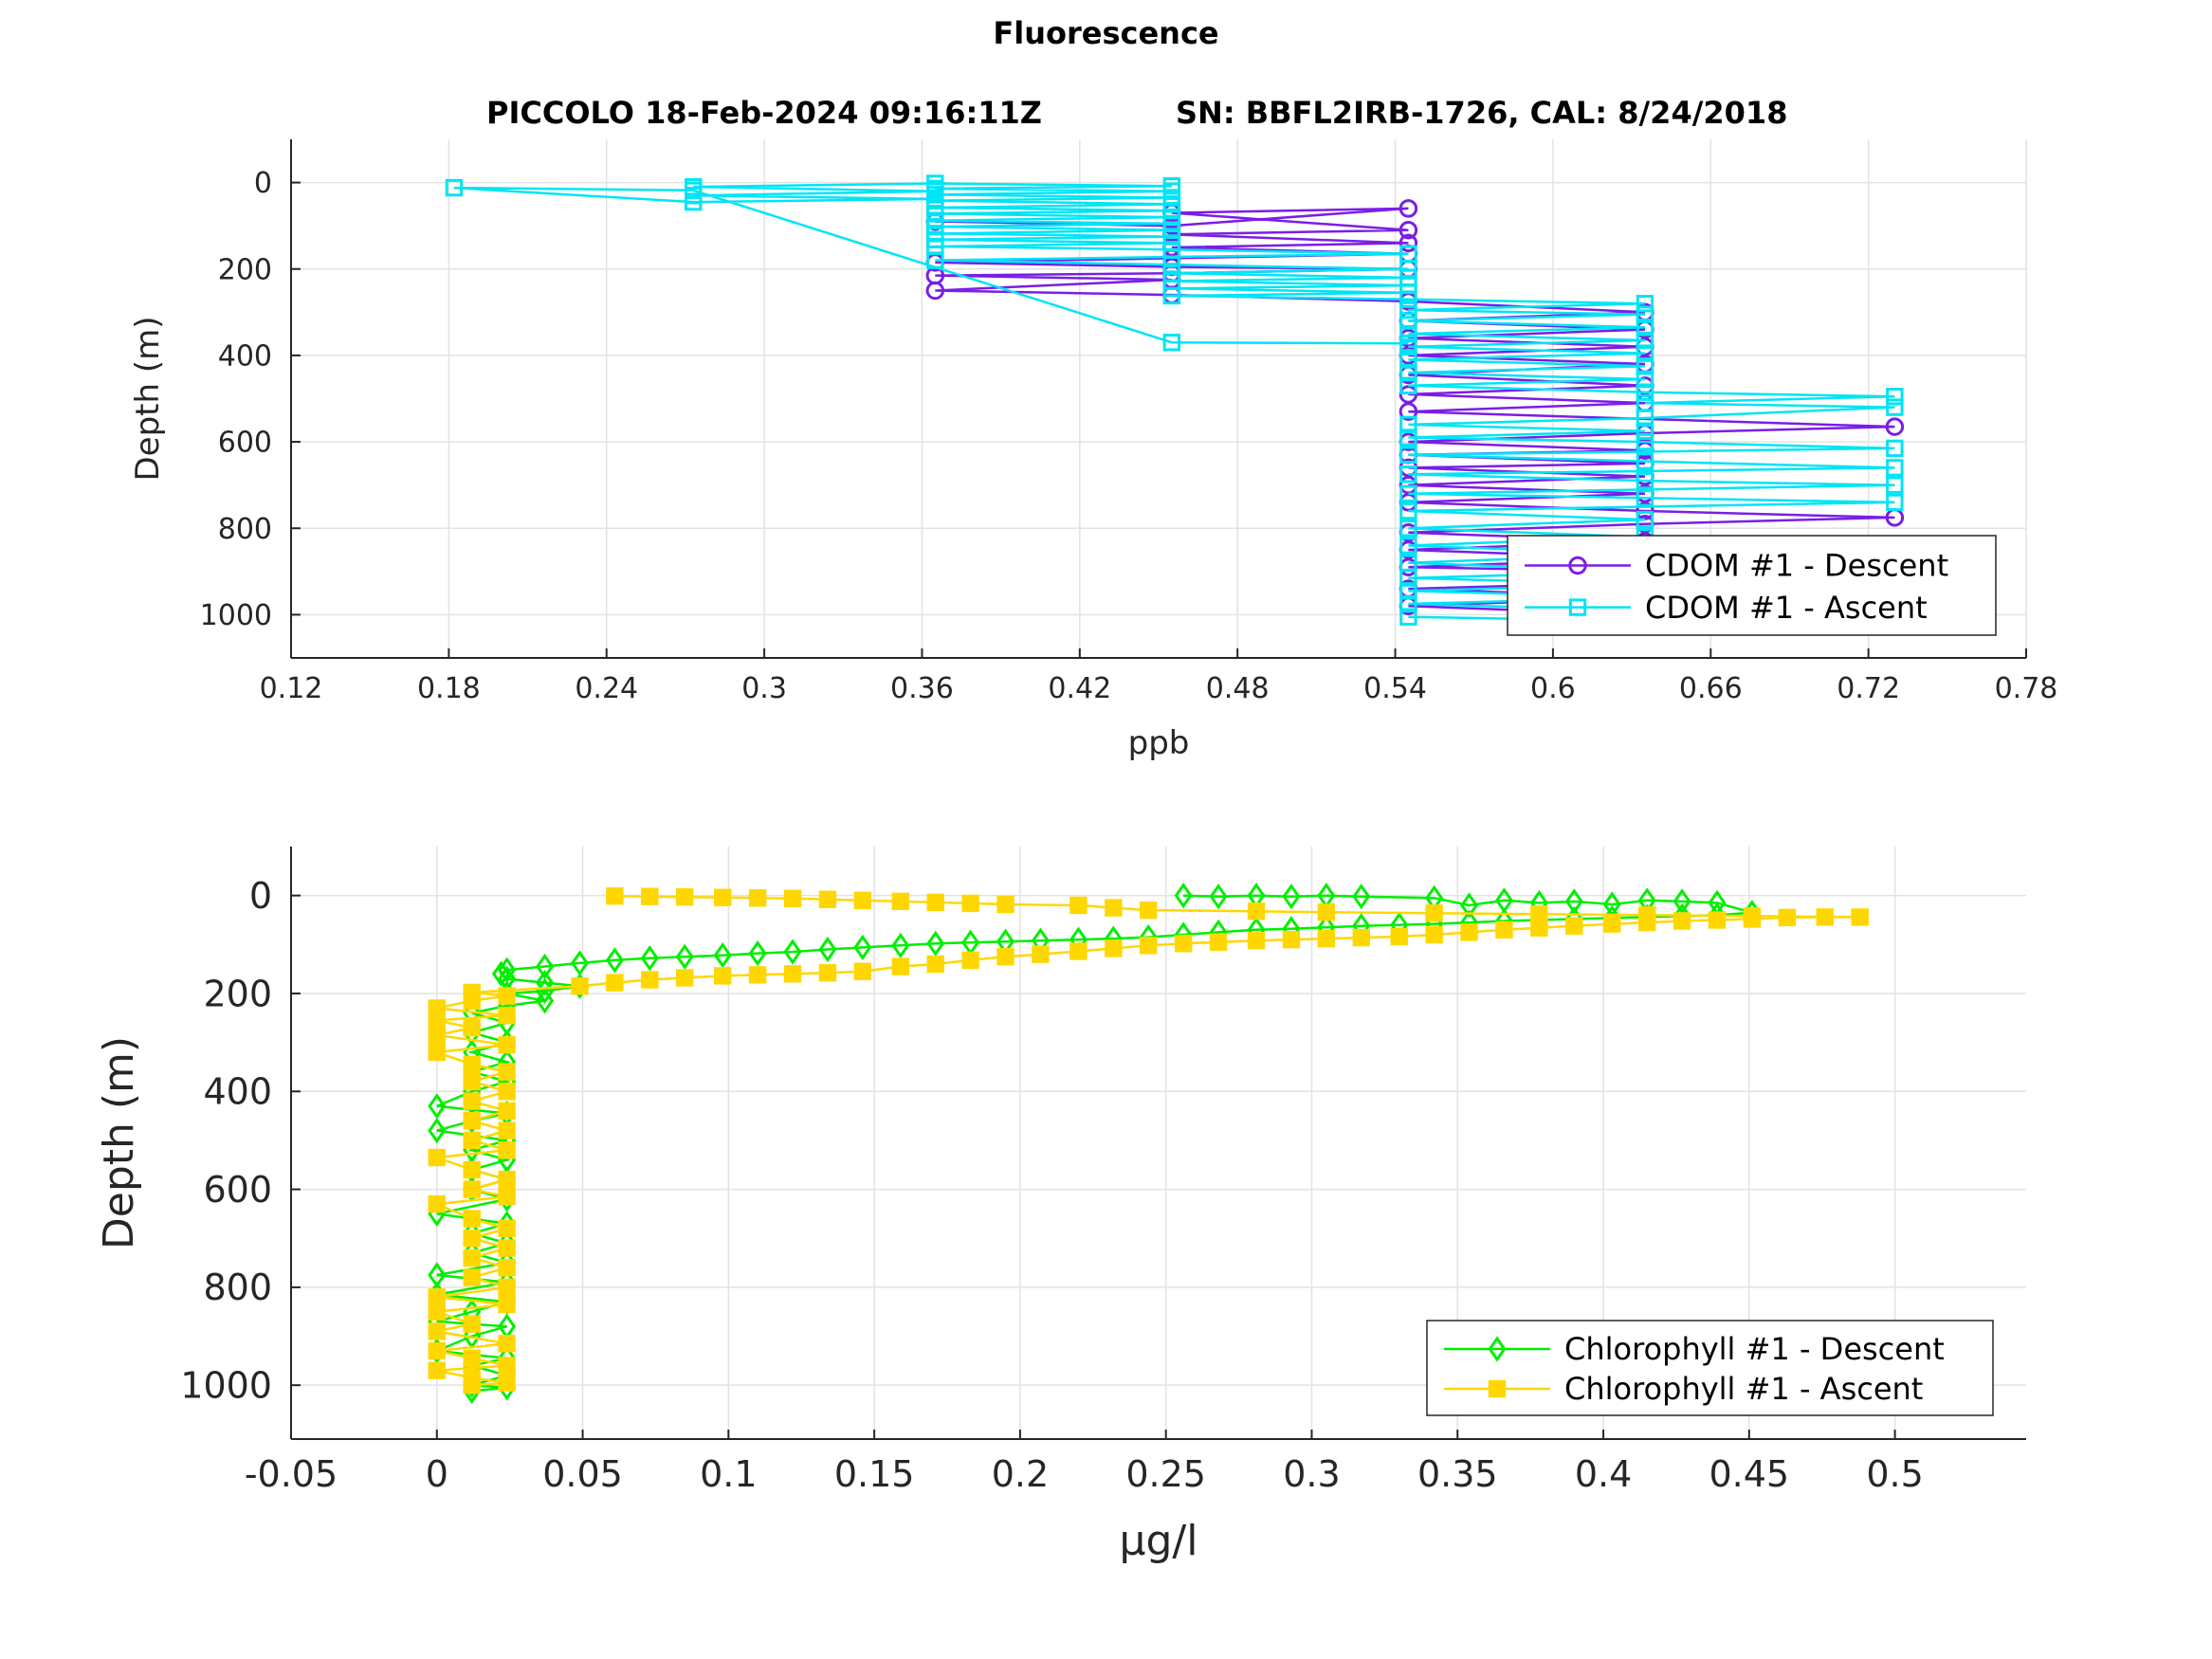  Describe the element at coordinates (1577, 607) in the screenshot. I see `cdom-ascent-legend-marker` at that location.